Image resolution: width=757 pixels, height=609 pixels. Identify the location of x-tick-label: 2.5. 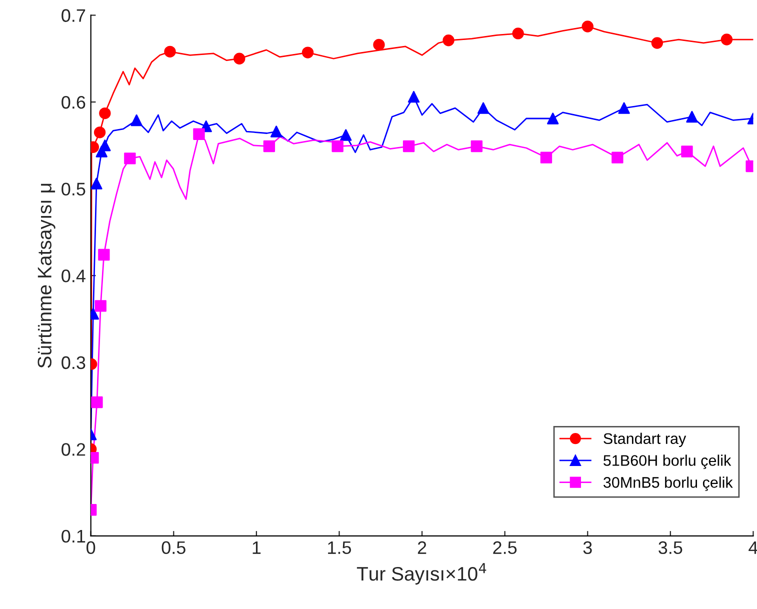
(505, 547).